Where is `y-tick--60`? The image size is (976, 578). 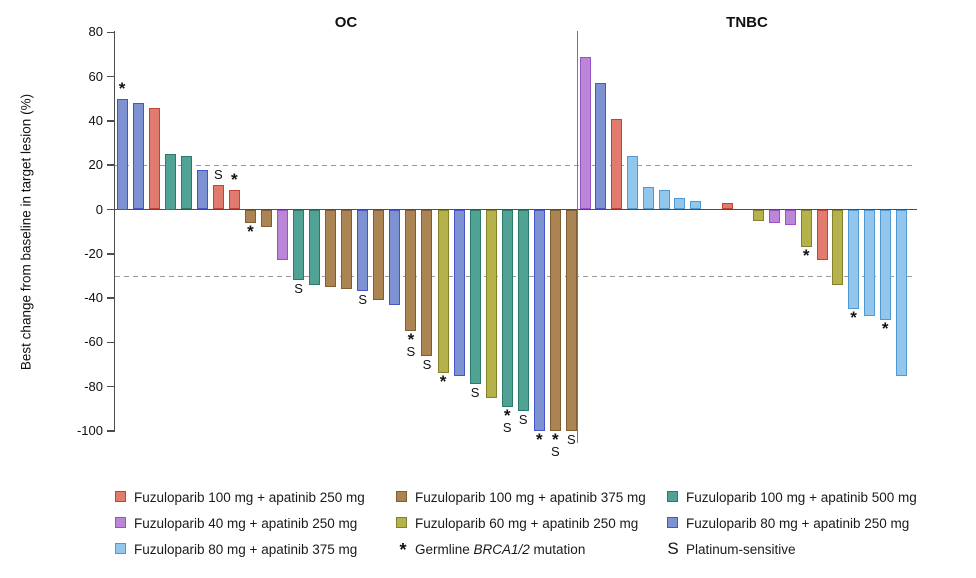 y-tick--60 is located at coordinates (110, 342).